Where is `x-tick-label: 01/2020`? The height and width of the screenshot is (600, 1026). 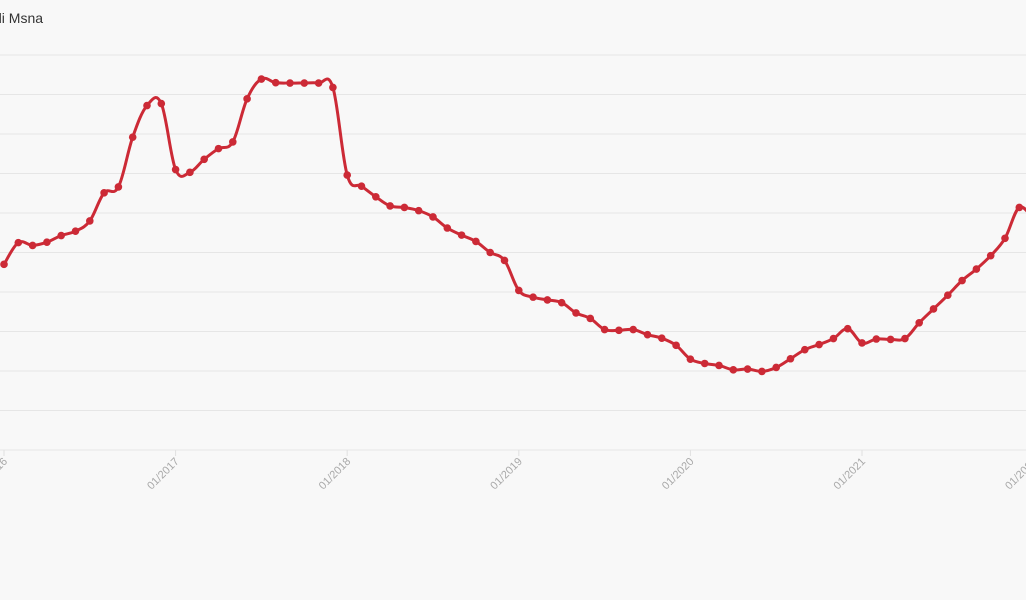
x-tick-label: 01/2020 is located at coordinates (678, 474).